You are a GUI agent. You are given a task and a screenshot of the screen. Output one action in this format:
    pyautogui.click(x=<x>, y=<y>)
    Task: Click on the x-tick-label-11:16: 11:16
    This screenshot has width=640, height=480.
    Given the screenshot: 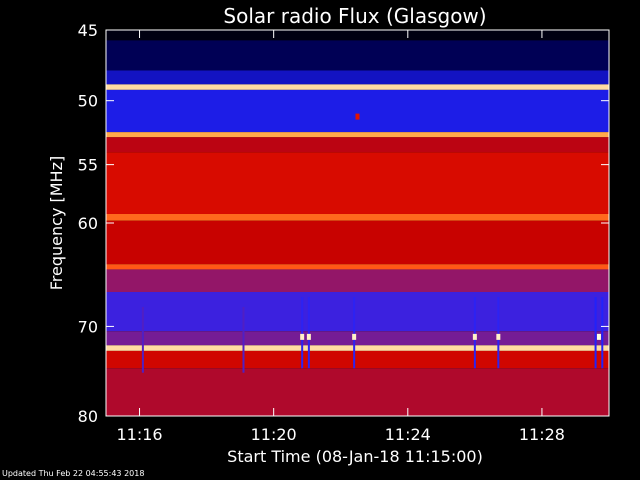 What is the action you would take?
    pyautogui.click(x=139, y=434)
    